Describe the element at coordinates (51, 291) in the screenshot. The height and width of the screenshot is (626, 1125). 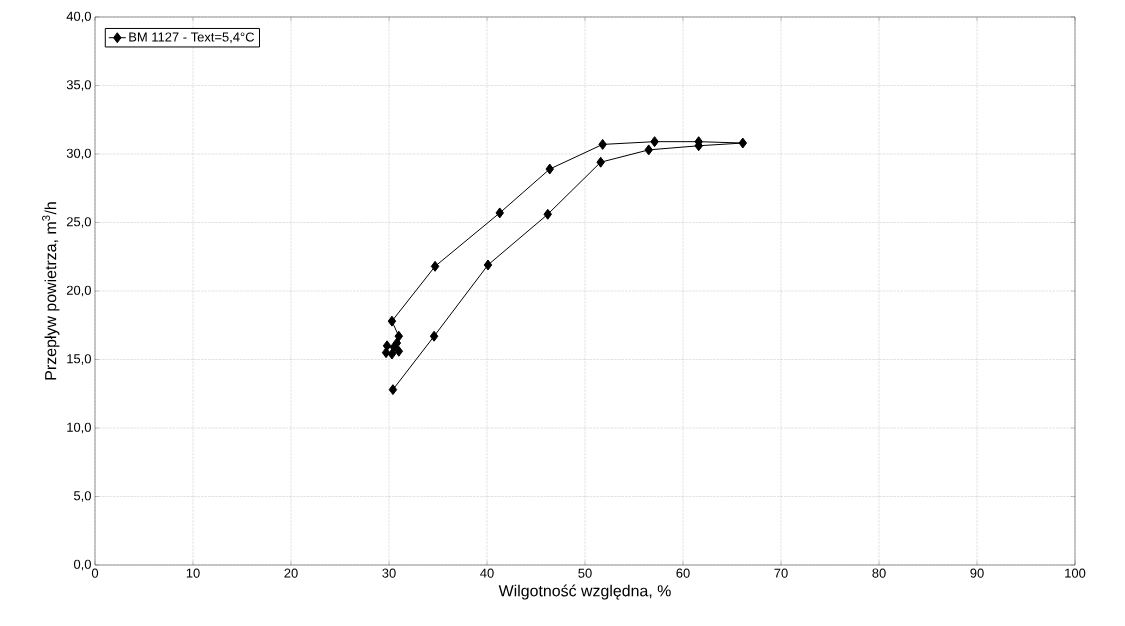
I see `y-axis-title: Przepływ powietrza, m$^{3}$/h` at that location.